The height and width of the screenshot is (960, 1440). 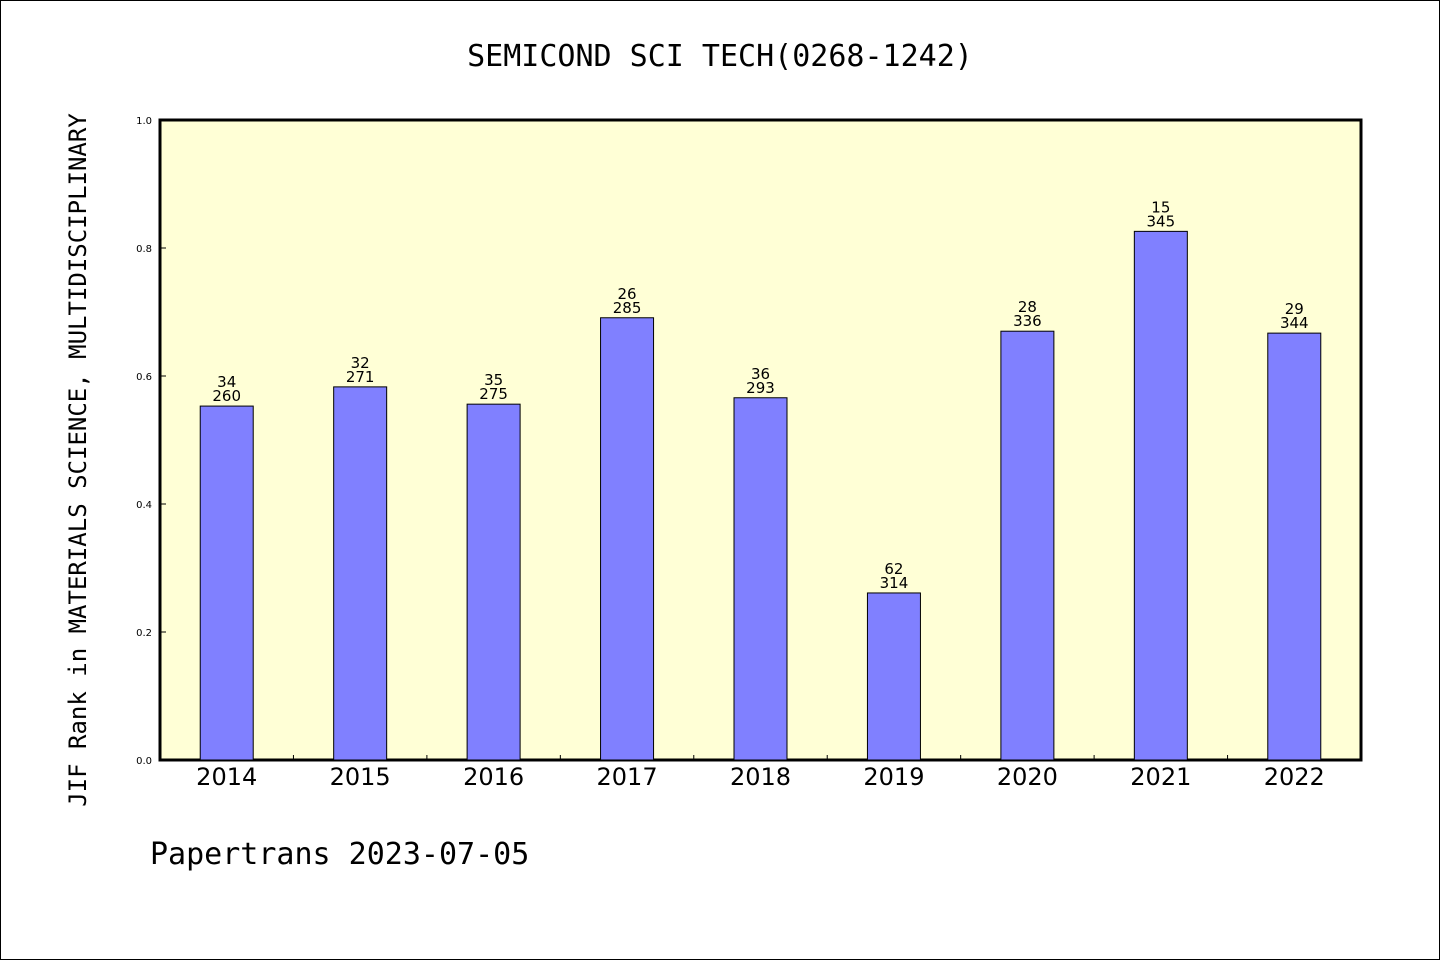 I want to click on footer-text: Papertrans 2023-07-05, so click(x=339, y=854).